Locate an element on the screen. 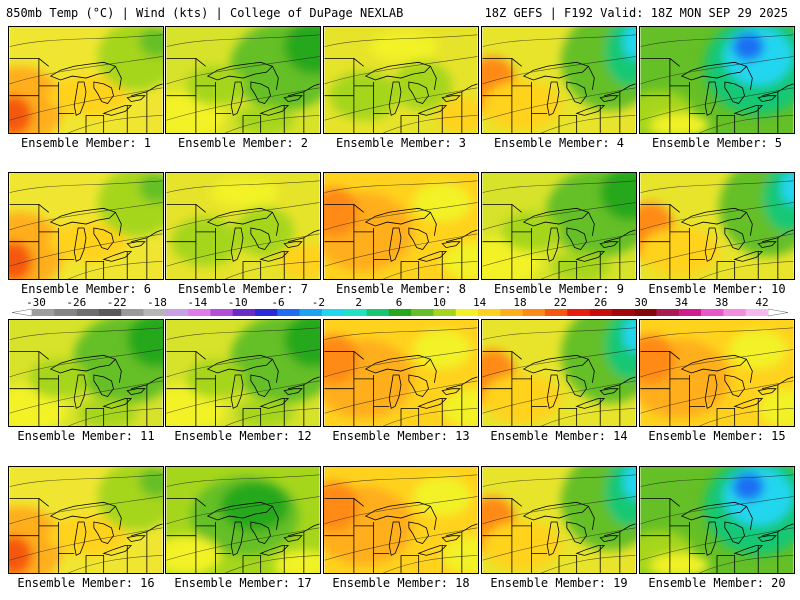  colorbar-tick-label: 22 is located at coordinates (560, 302).